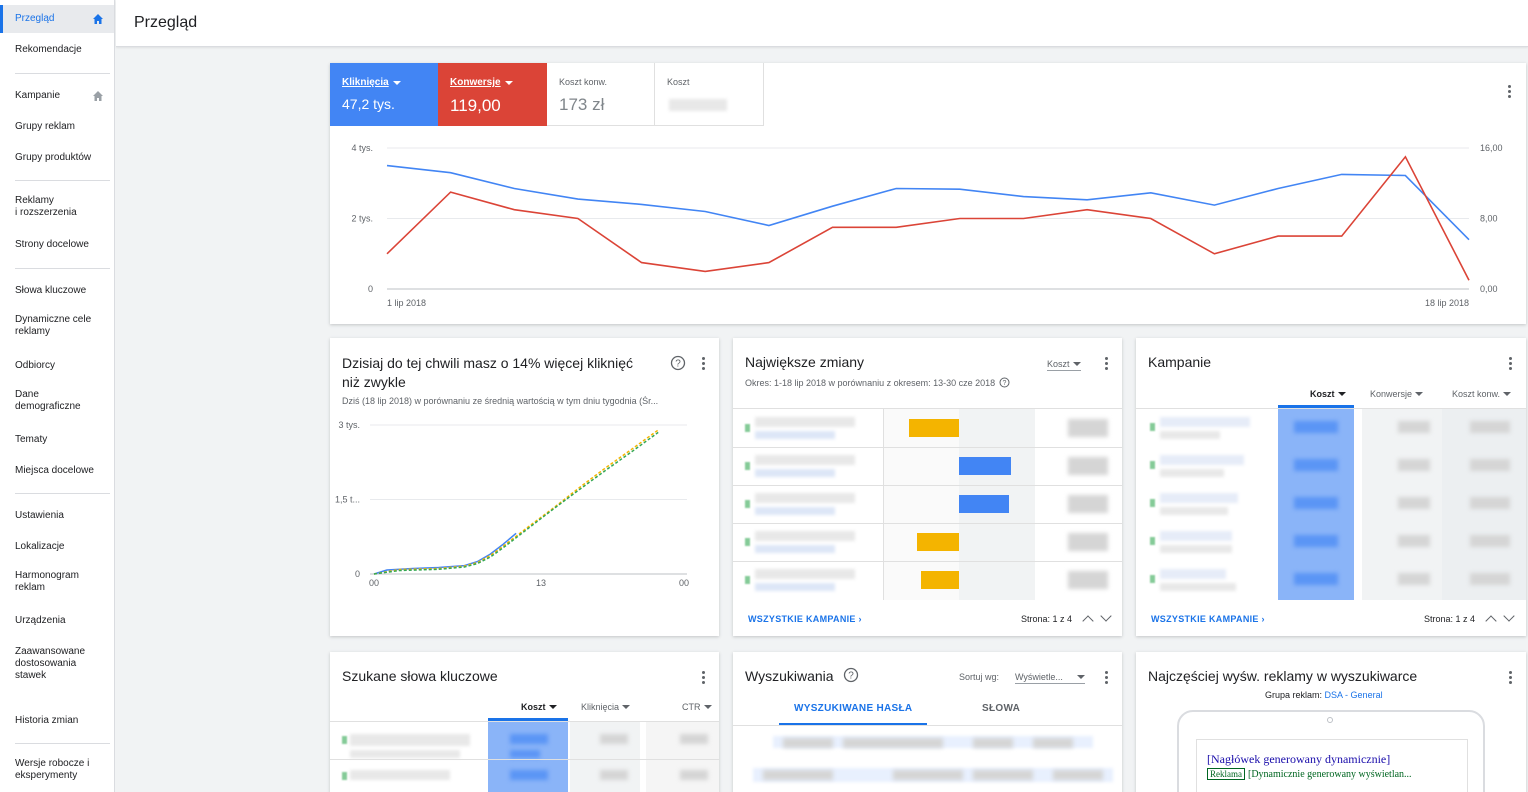  I want to click on sidebar-item-zaawansowane-dostosowania-stawek: Zaawansowane dostosowania stawek, so click(57, 664).